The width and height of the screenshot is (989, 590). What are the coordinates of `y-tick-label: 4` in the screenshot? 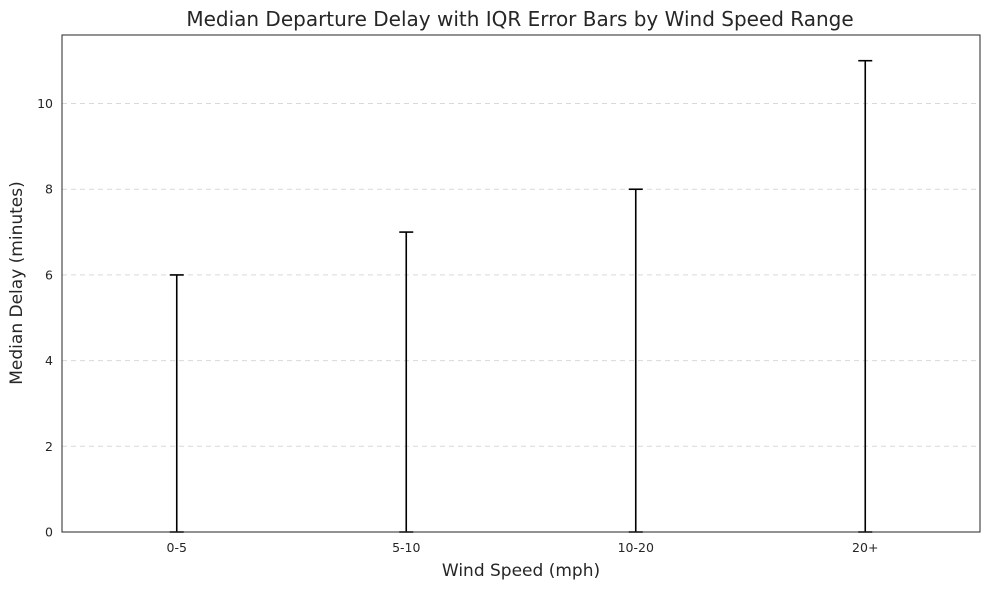 It's located at (49, 360).